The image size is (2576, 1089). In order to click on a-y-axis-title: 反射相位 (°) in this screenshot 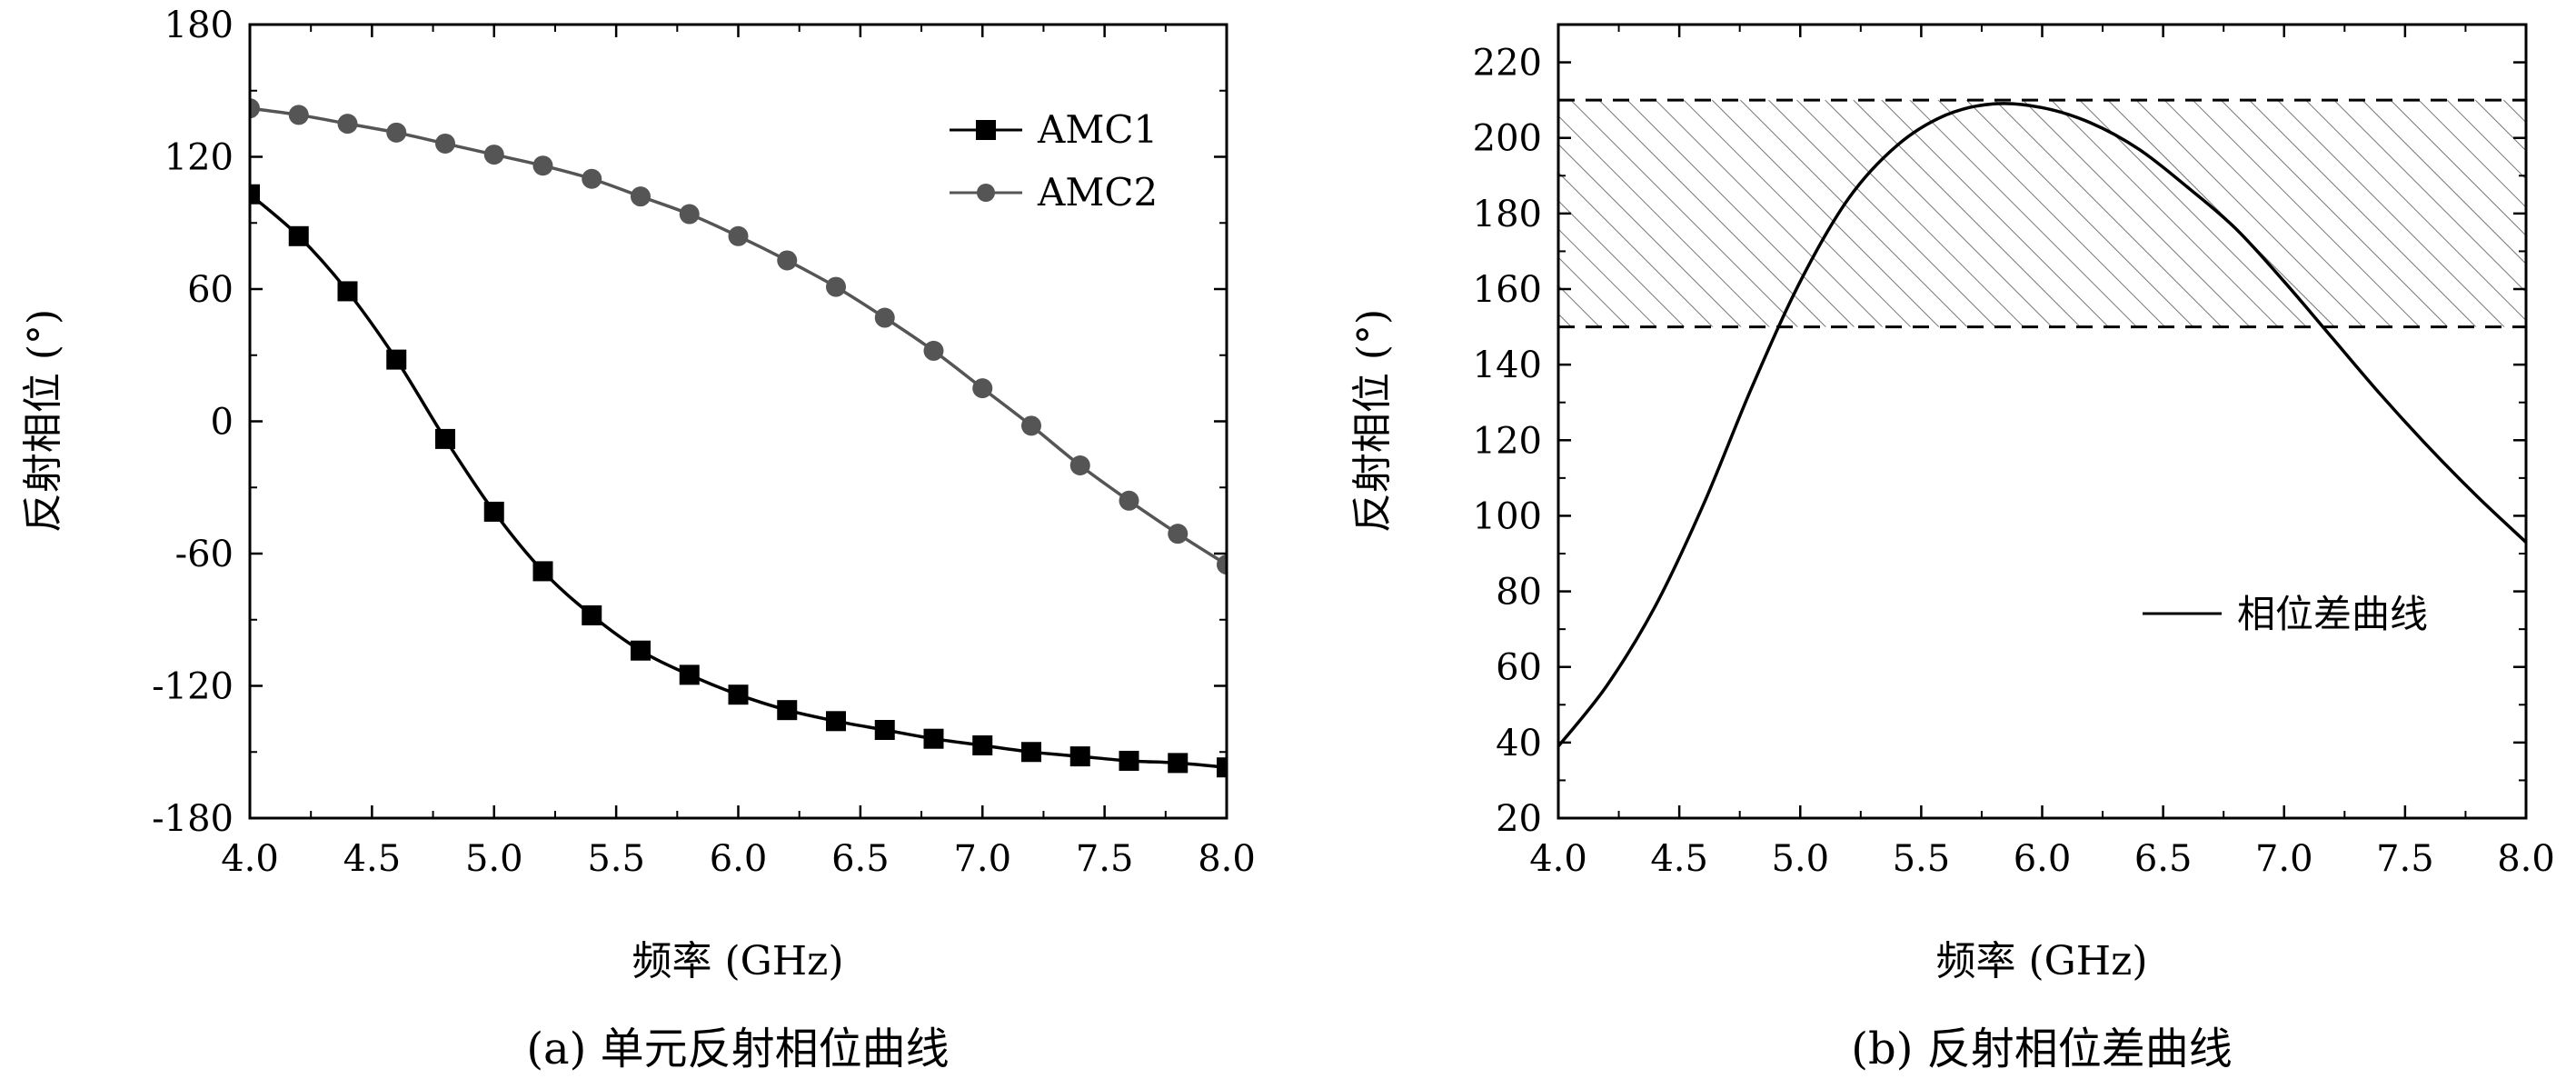, I will do `click(43, 421)`.